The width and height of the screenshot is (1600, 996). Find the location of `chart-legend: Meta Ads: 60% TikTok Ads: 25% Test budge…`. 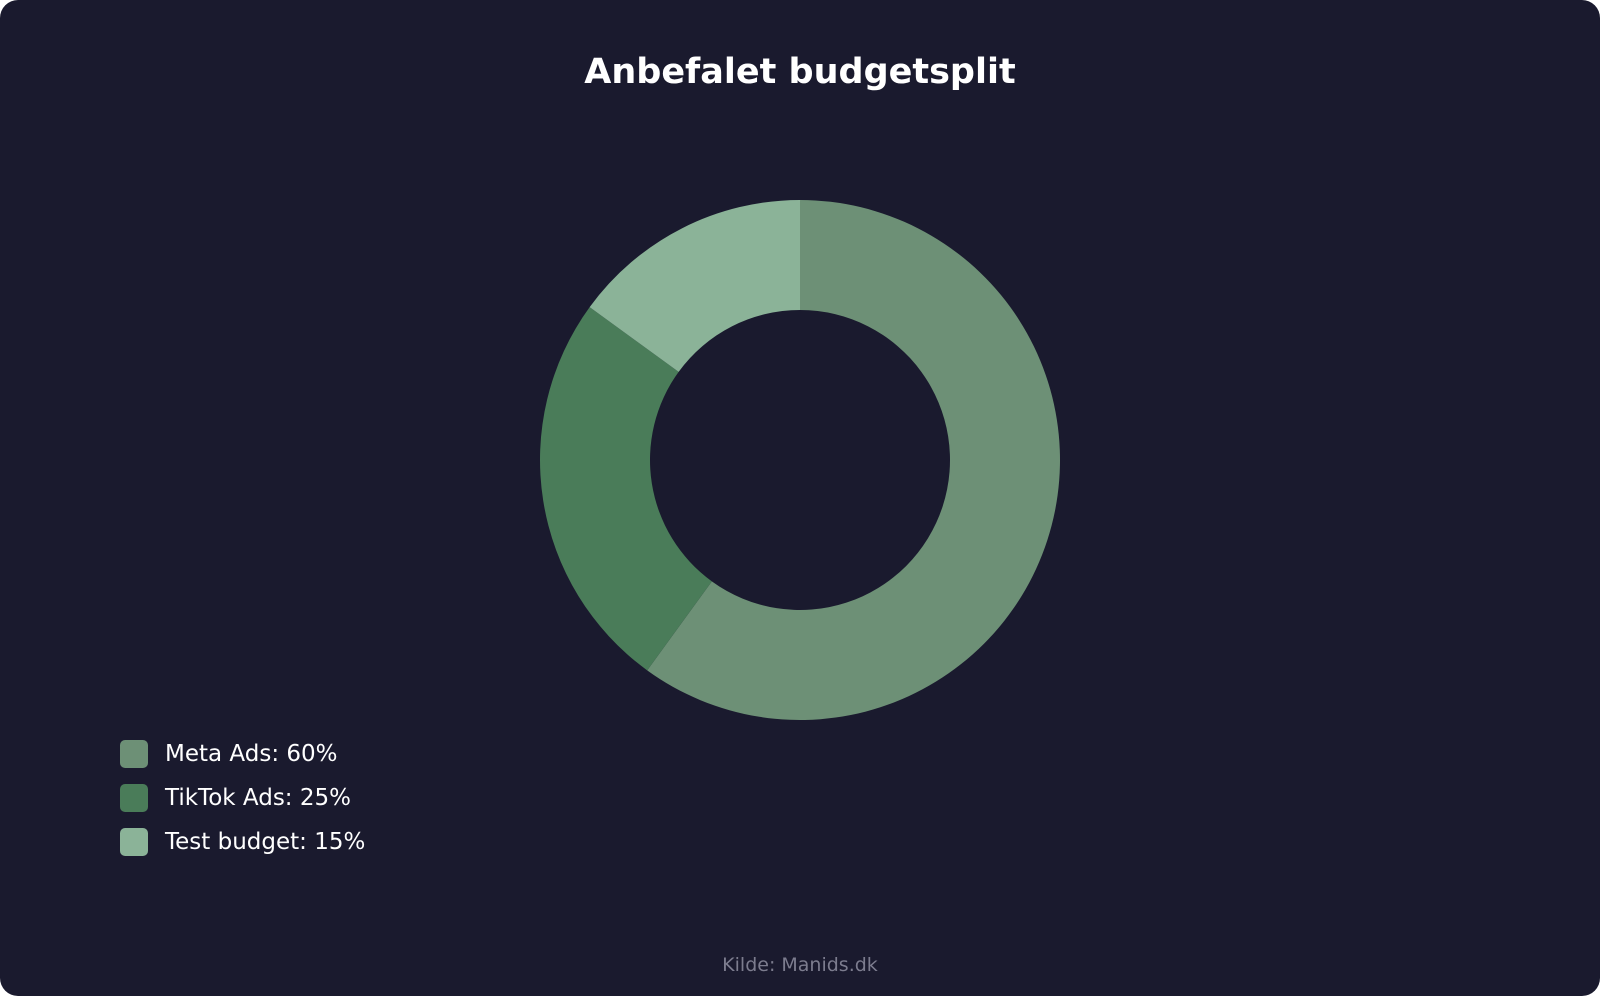

chart-legend: Meta Ads: 60% TikTok Ads: 25% Test budge… is located at coordinates (242, 798).